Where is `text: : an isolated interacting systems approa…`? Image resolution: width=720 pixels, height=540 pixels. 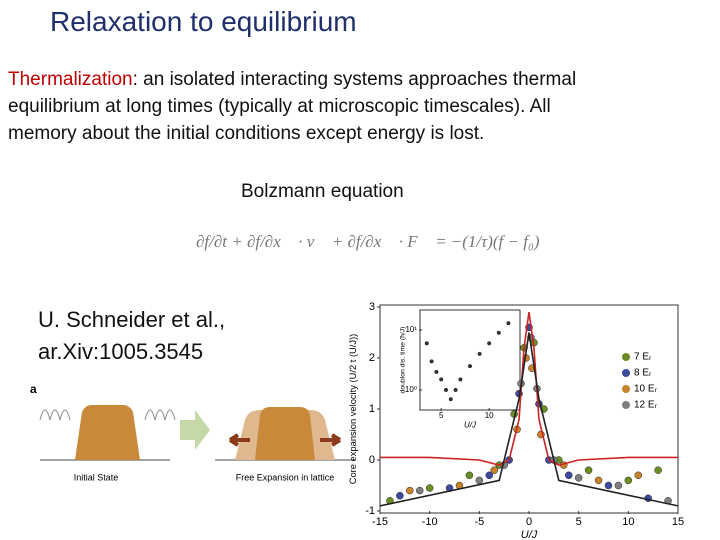 text: : an isolated interacting systems approa… is located at coordinates (354, 79).